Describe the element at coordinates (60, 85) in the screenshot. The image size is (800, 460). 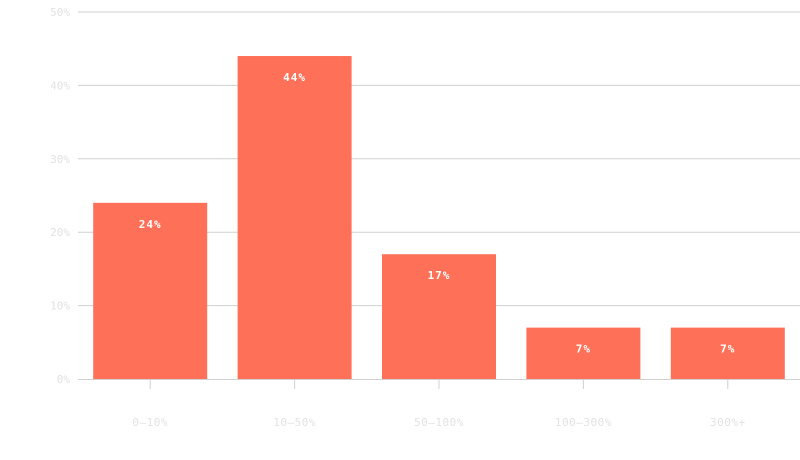
I see `y-tick-label: 40%` at that location.